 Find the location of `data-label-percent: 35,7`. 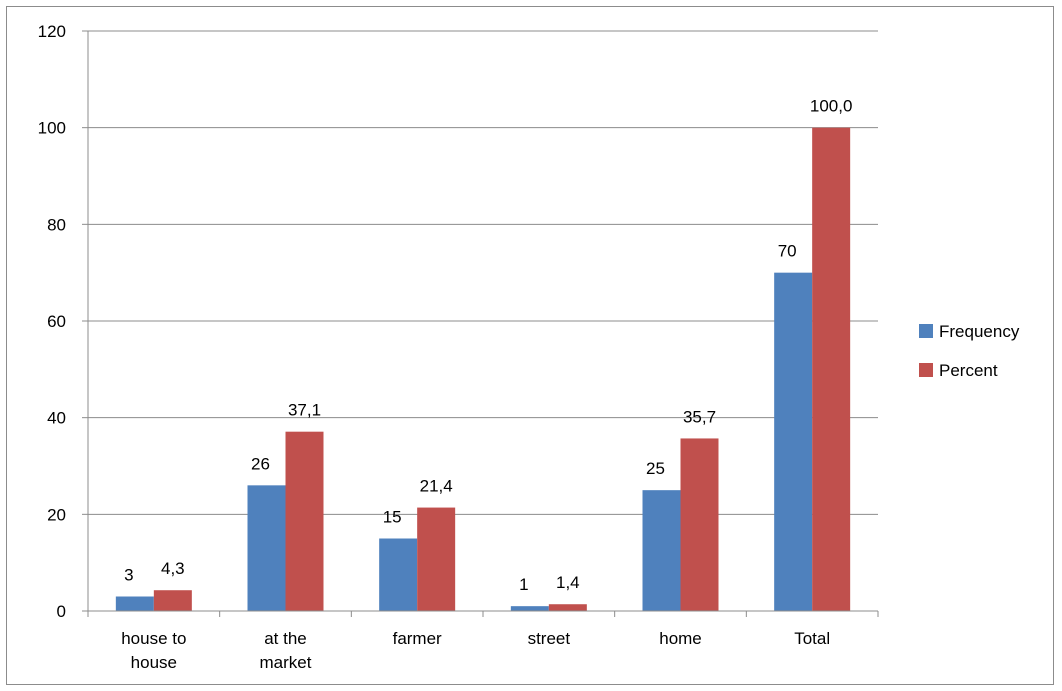

data-label-percent: 35,7 is located at coordinates (699, 416).